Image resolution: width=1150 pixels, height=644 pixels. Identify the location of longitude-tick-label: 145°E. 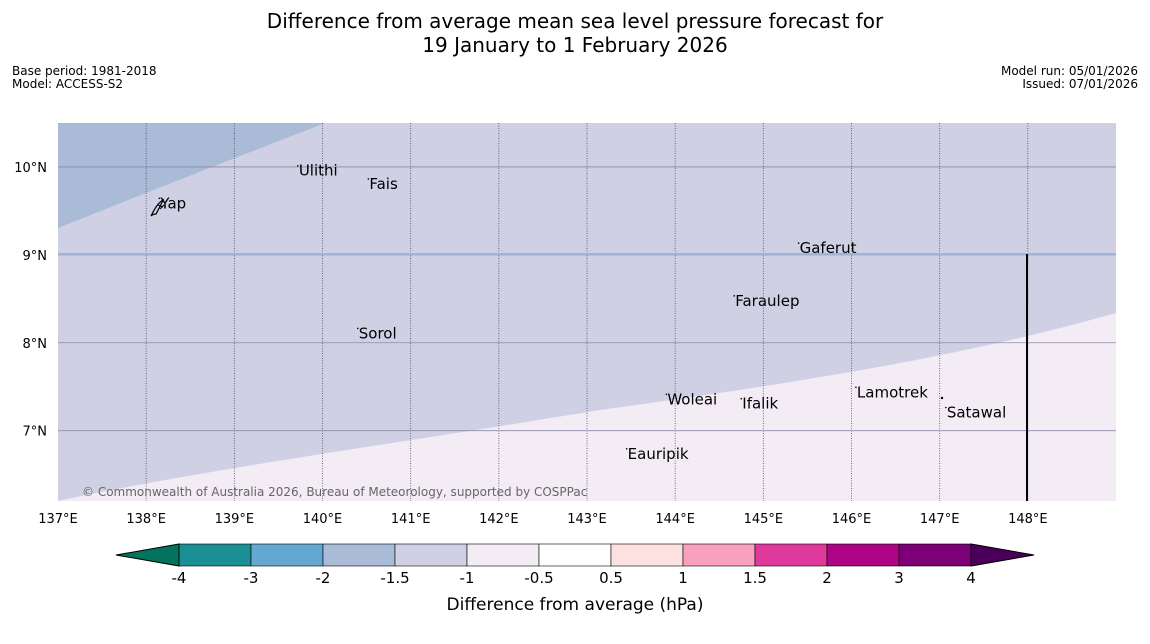
(764, 519).